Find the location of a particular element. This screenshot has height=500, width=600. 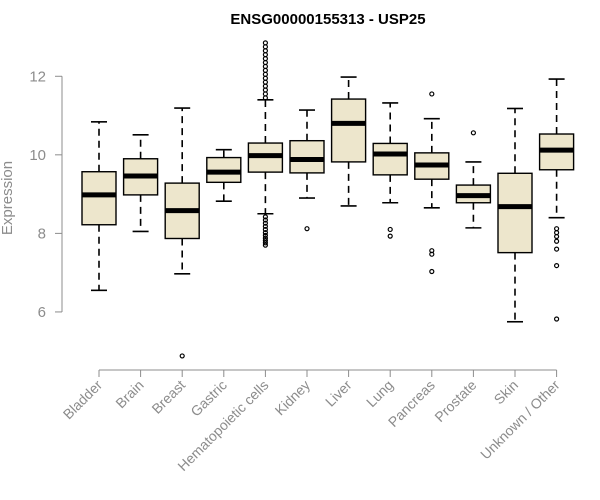

chart-title: ENSG00000155313 - USP25 is located at coordinates (327, 19).